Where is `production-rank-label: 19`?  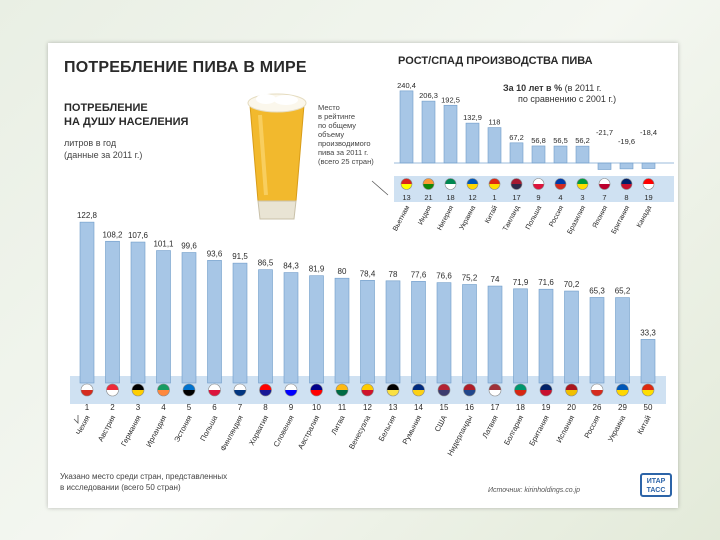
production-rank-label: 19 is located at coordinates (648, 197).